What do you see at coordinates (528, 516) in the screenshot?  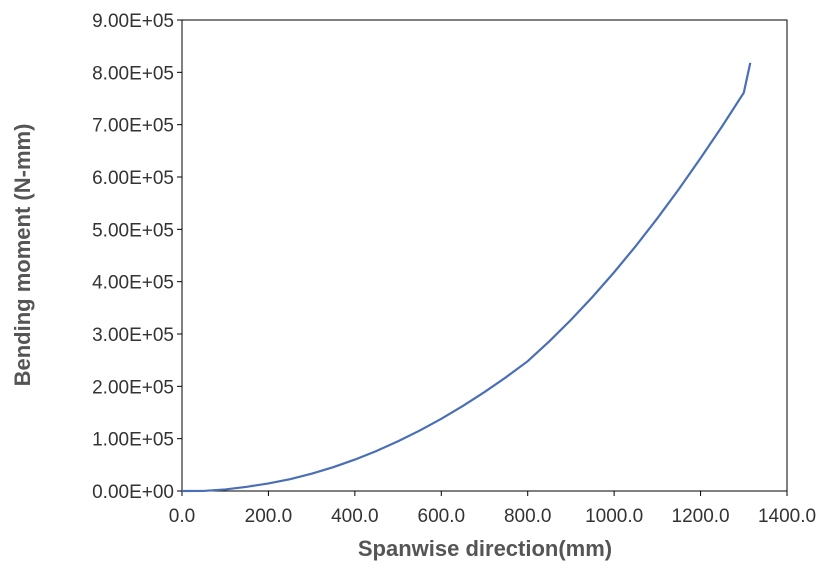 I see `x-tick-label: 800.0` at bounding box center [528, 516].